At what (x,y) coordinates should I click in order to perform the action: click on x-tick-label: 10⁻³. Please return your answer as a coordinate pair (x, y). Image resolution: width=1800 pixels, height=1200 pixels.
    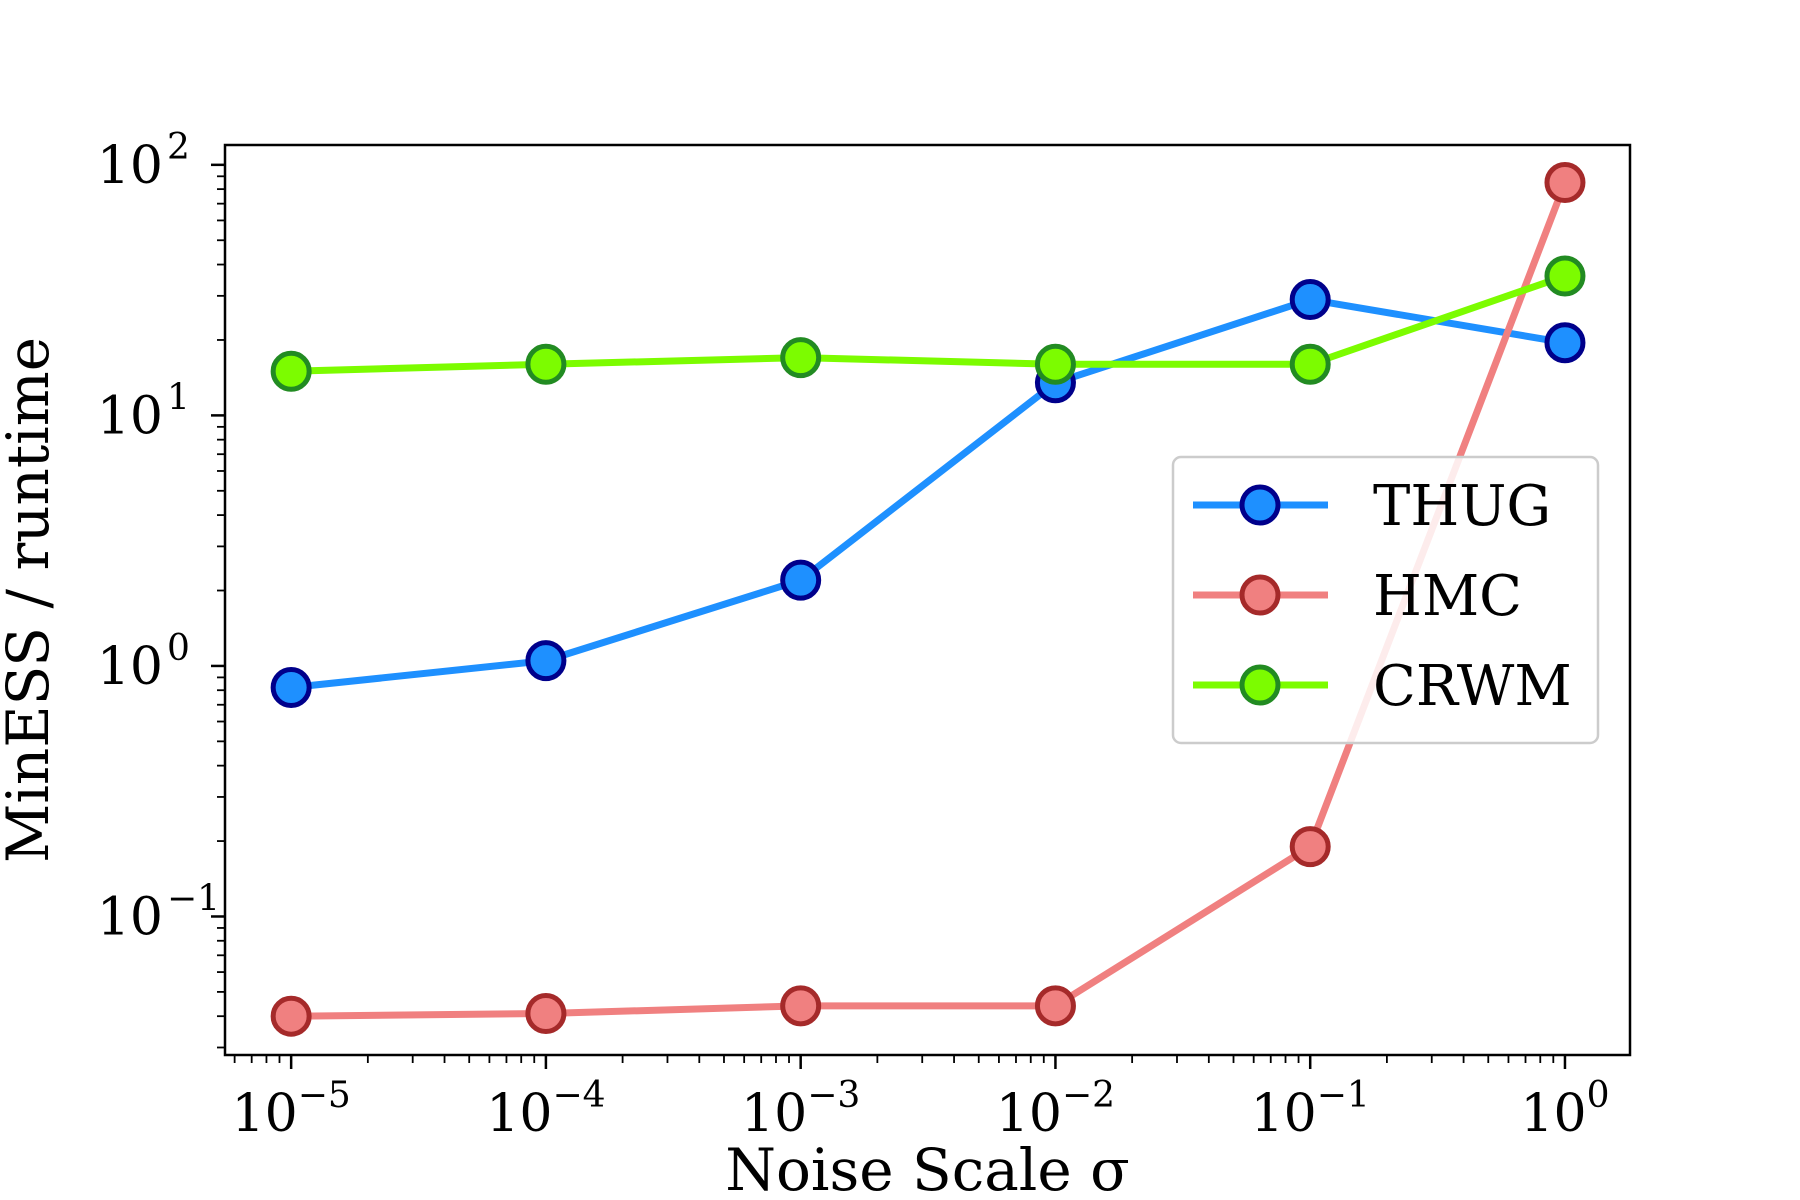
    Looking at the image, I should click on (800, 1109).